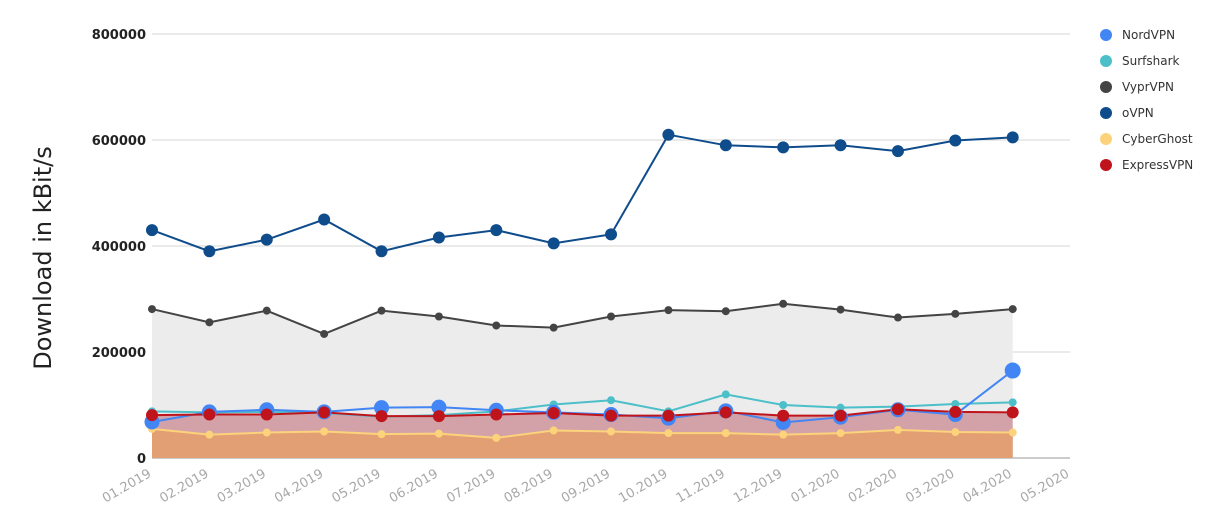 This screenshot has width=1217, height=523. I want to click on x-tick-label: 02.2019, so click(184, 486).